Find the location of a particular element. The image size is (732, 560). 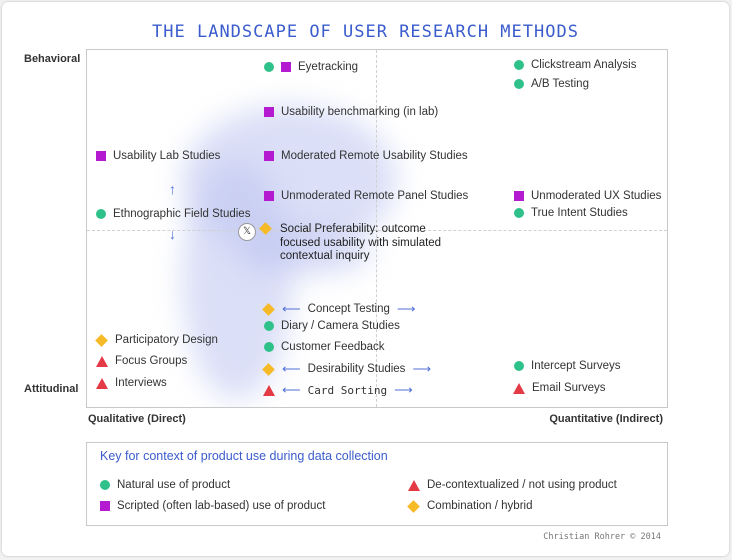

method-unmoderated-remote-panel: Unmoderated Remote Panel Studies is located at coordinates (366, 196).